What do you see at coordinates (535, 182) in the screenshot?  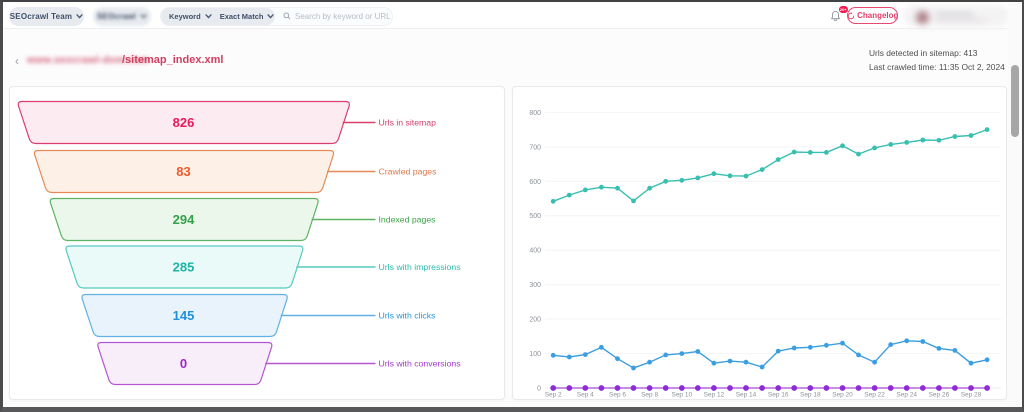 I see `svg-text: 600` at bounding box center [535, 182].